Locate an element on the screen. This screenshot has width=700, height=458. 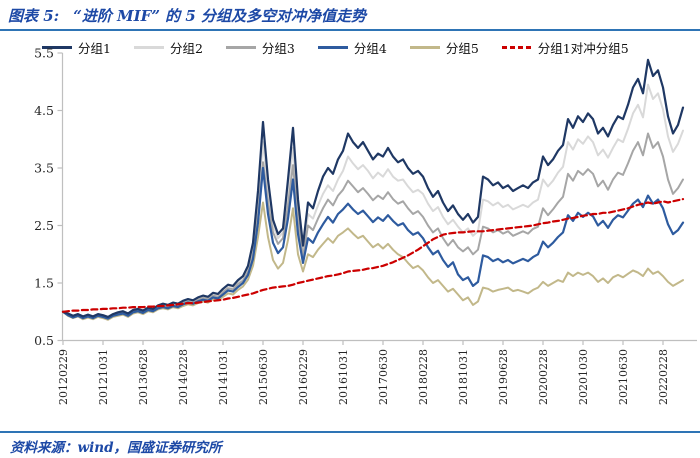
legend-swatch-group2 is located at coordinates (148, 47).